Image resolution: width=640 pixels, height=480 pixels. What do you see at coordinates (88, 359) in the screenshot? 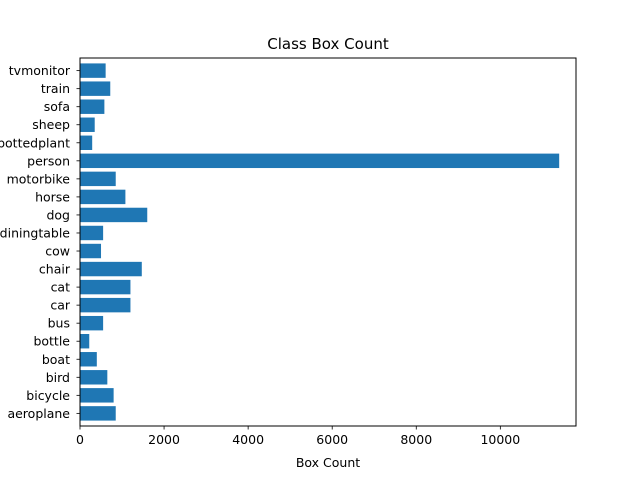
I see `bar-boat` at bounding box center [88, 359].